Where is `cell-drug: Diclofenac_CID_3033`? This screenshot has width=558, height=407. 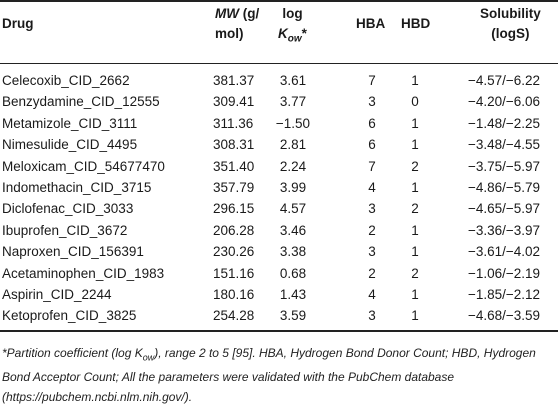 cell-drug: Diclofenac_CID_3033 is located at coordinates (68, 209).